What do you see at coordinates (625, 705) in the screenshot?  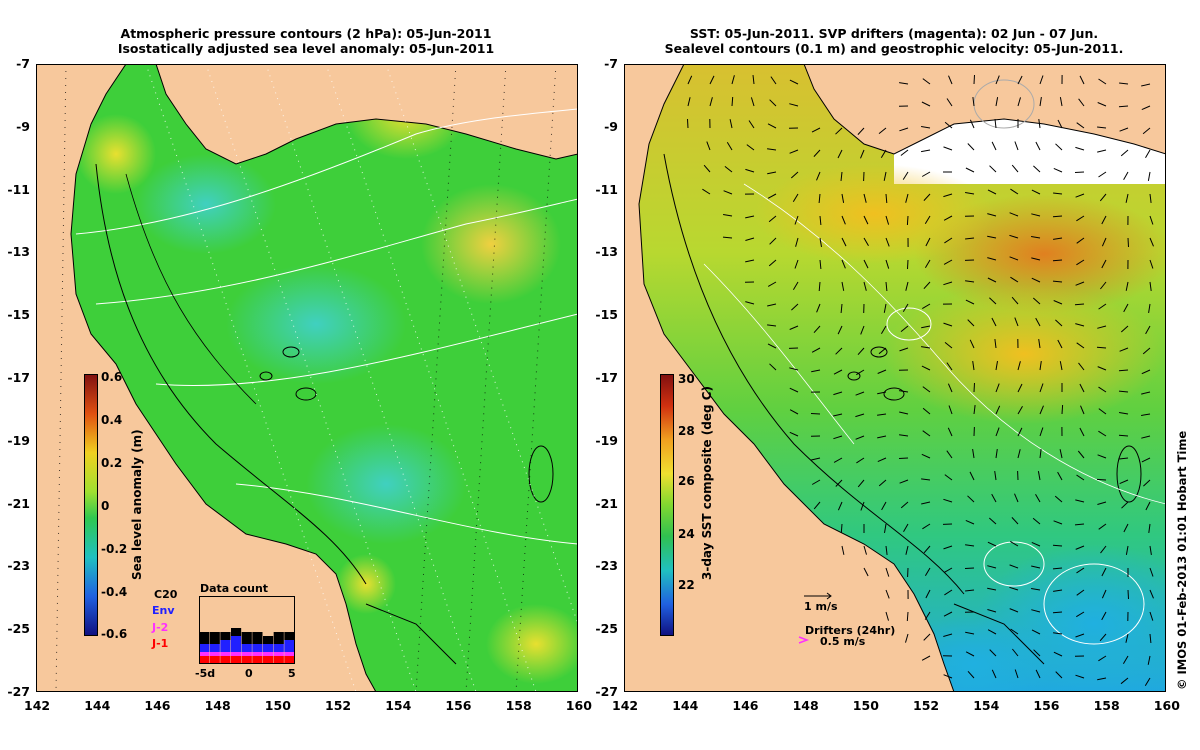 I see `x-tick-label: 142` at bounding box center [625, 705].